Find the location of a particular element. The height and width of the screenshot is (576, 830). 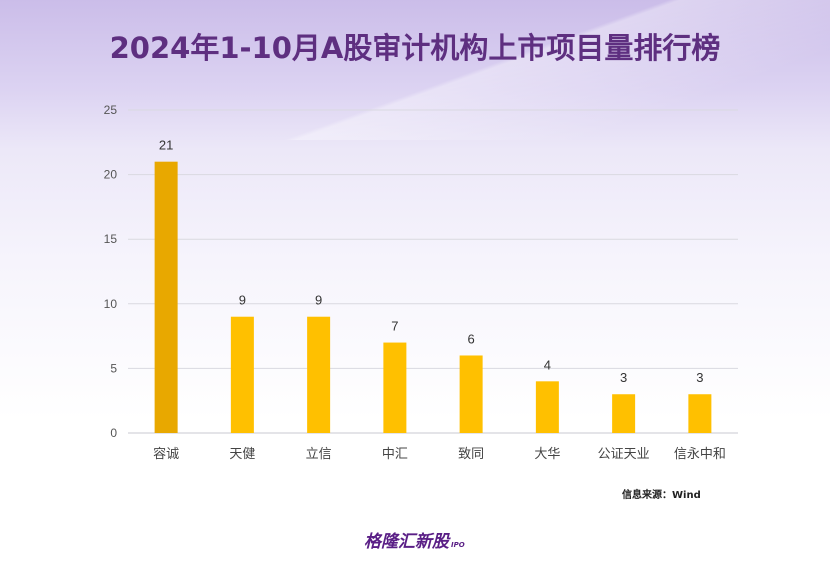

logo-sub: IPO is located at coordinates (458, 545).